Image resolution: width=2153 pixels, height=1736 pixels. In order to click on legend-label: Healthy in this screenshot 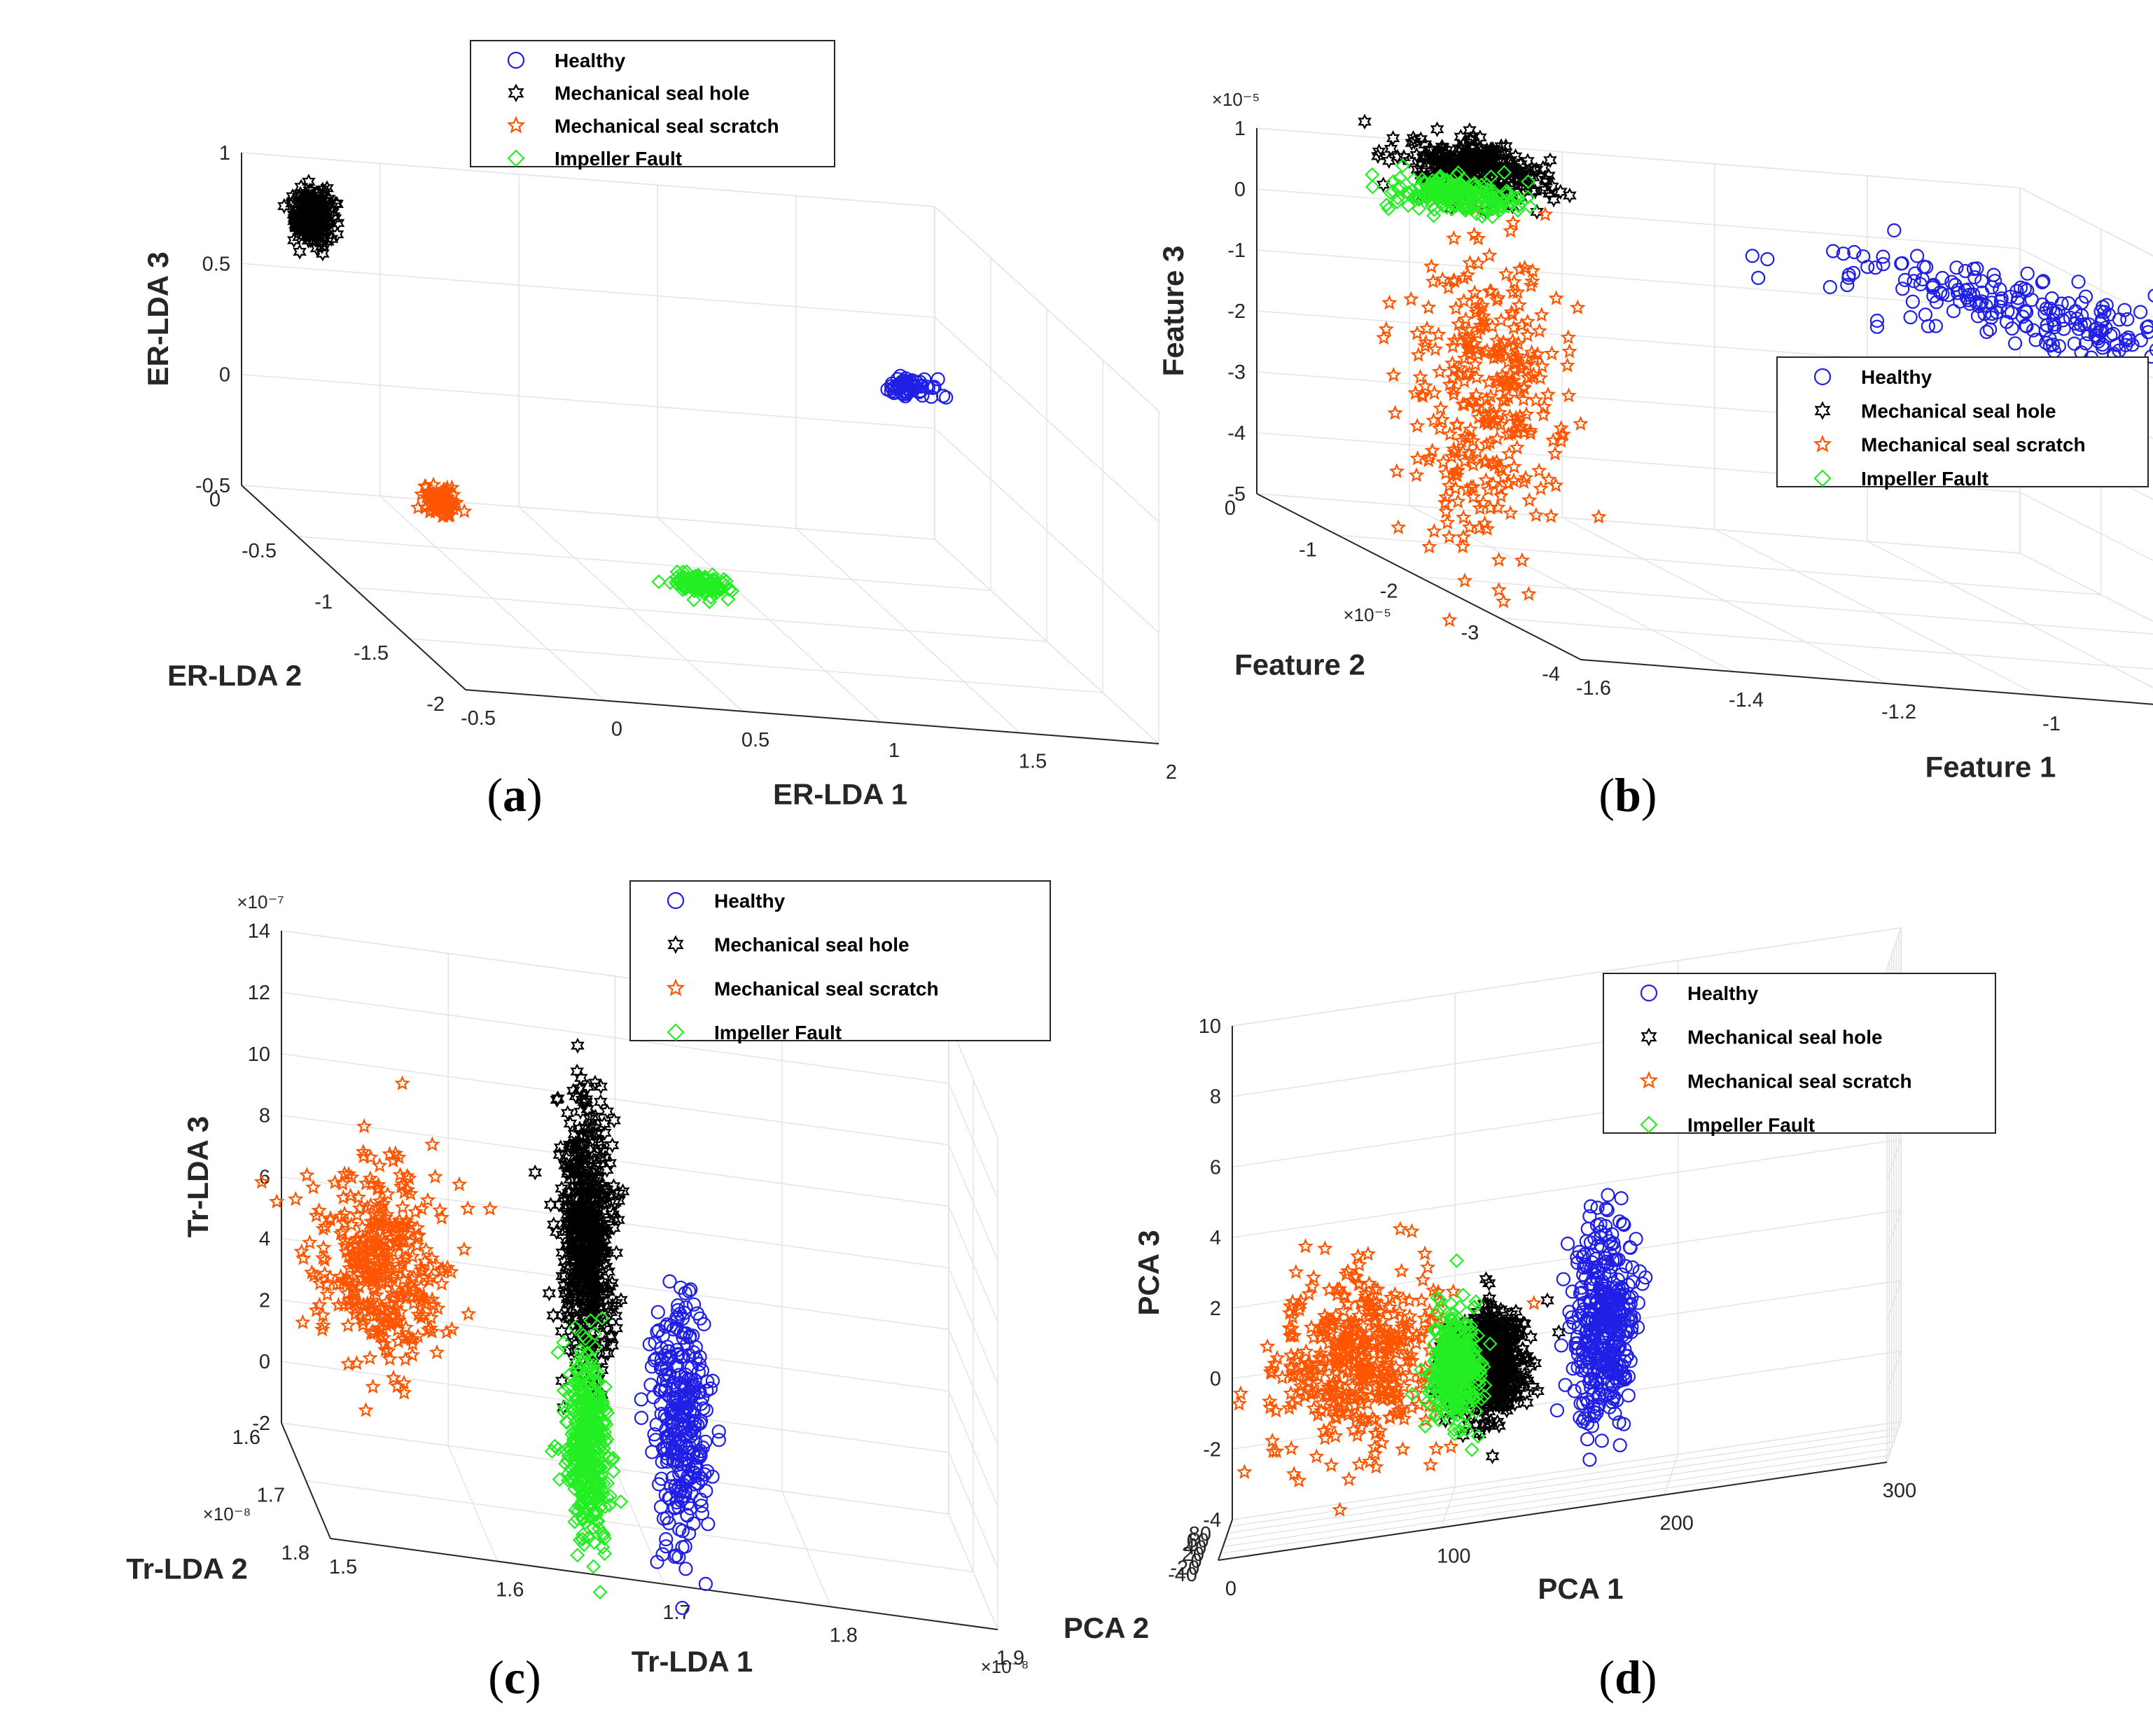, I will do `click(590, 60)`.